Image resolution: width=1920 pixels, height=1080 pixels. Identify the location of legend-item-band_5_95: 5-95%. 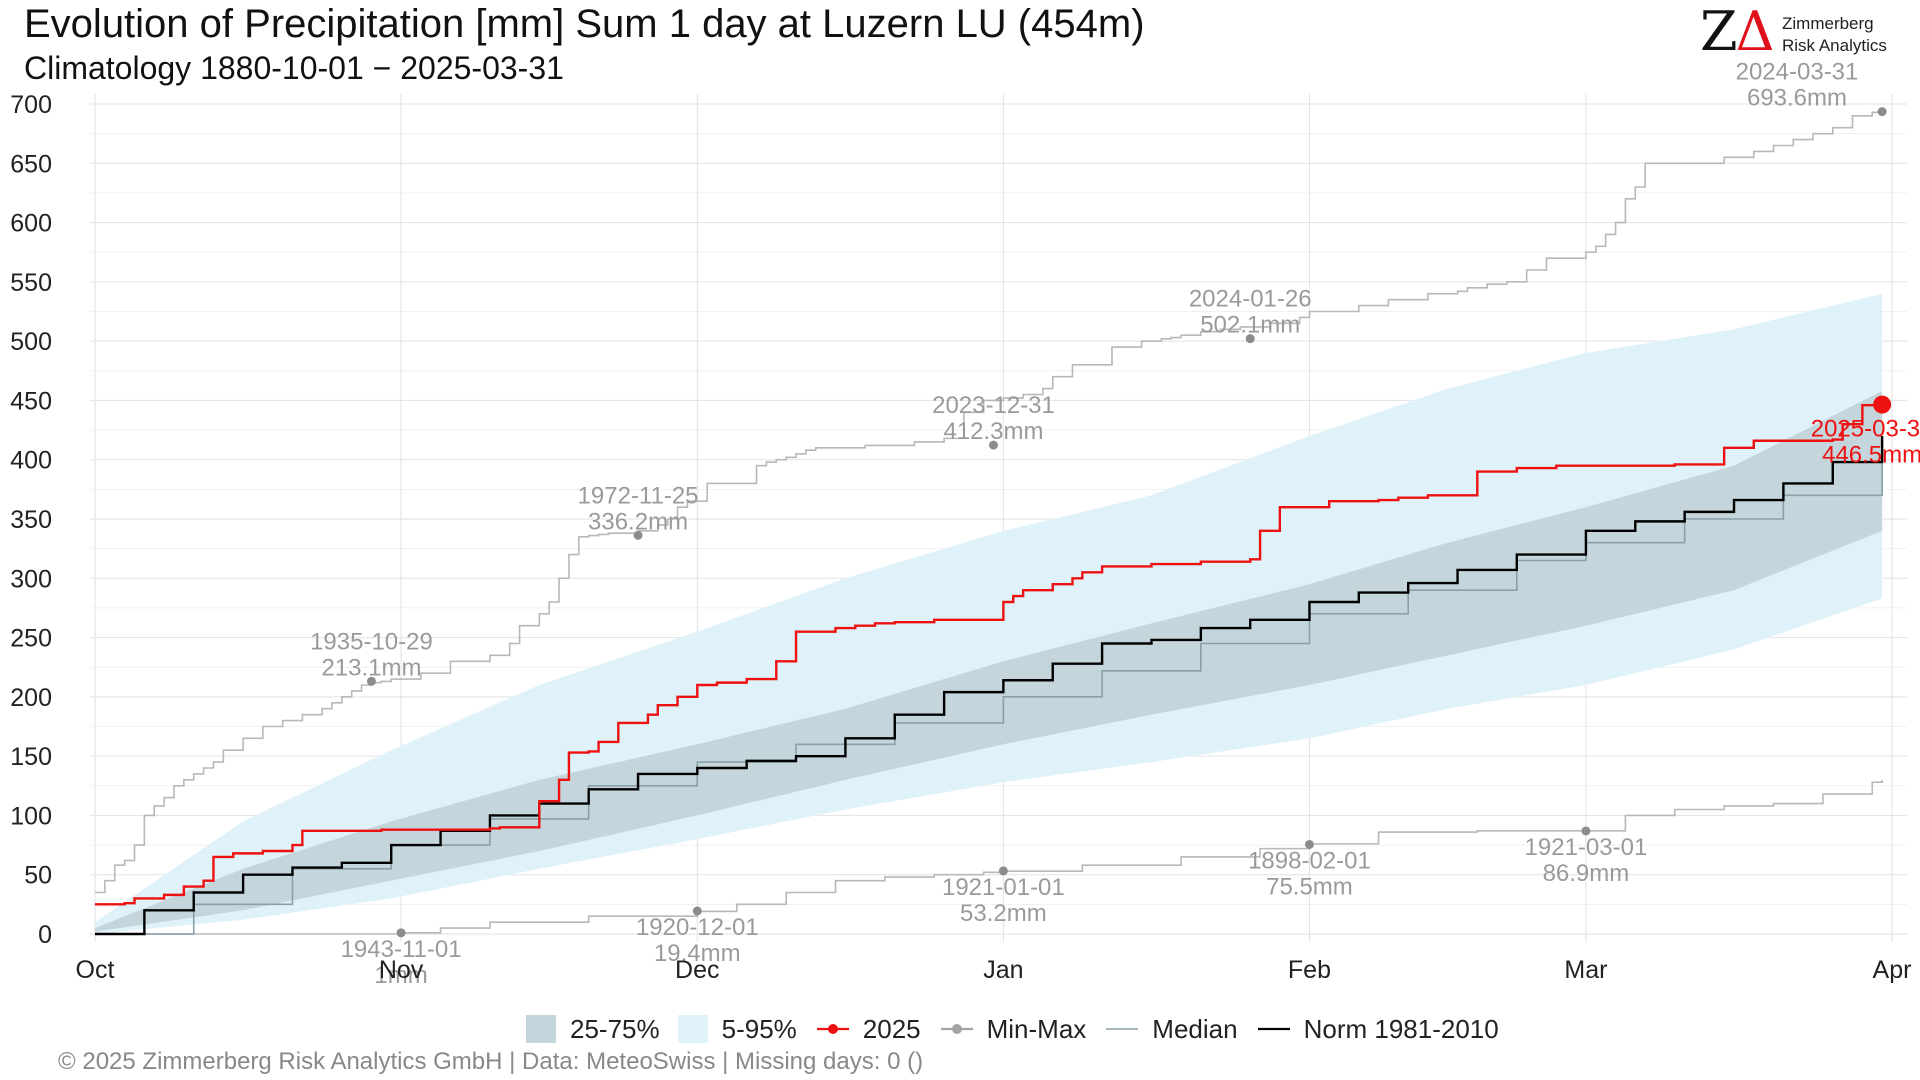
(737, 1029).